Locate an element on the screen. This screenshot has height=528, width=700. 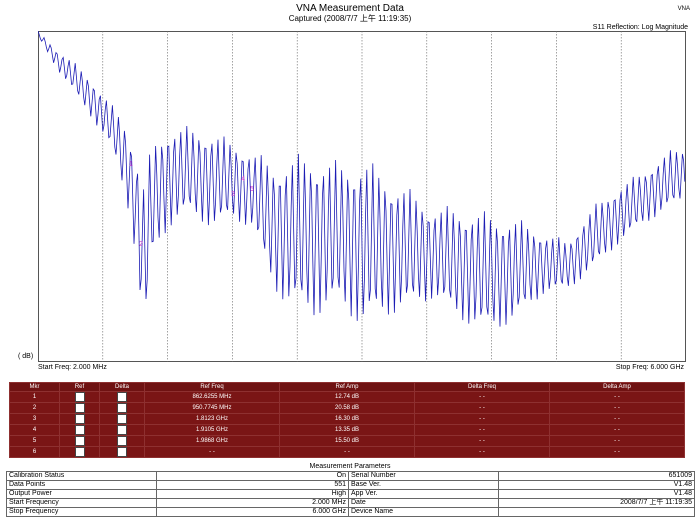
param-value: High is located at coordinates (252, 494).